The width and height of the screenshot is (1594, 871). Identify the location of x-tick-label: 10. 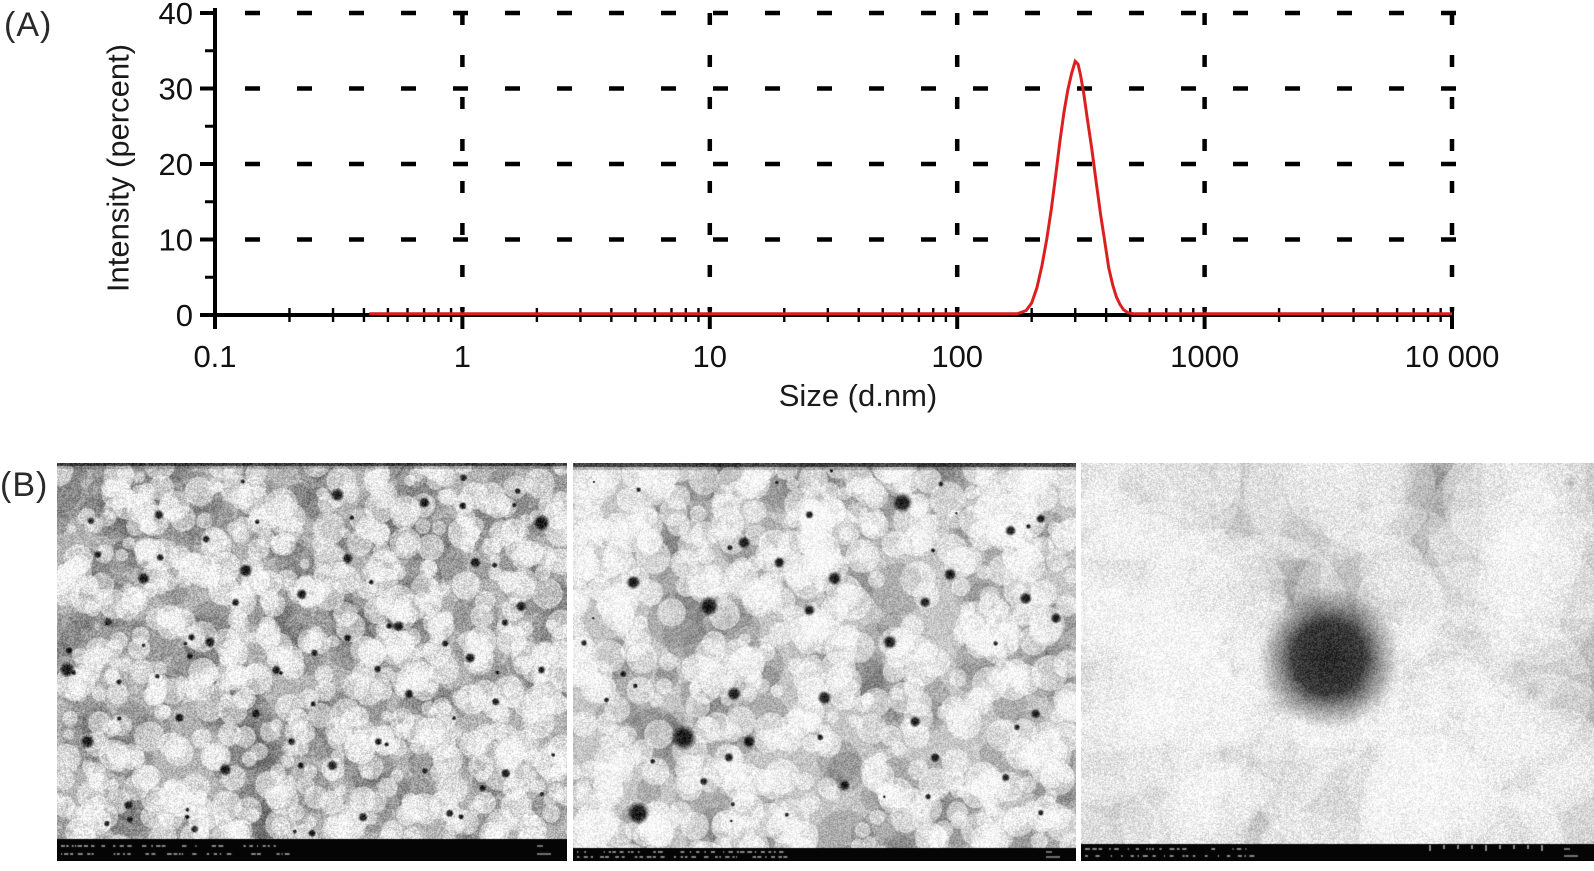
(710, 356).